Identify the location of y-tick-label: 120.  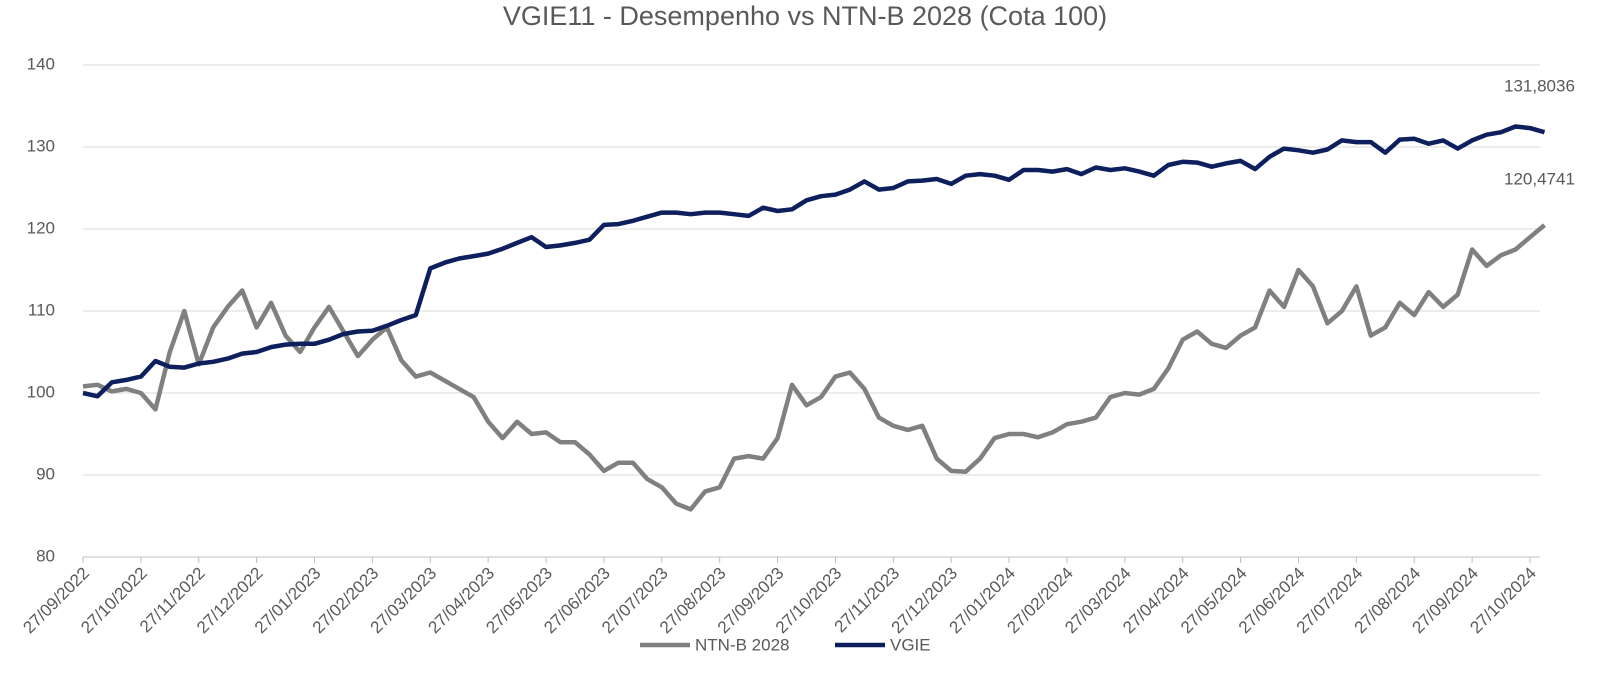
(41, 227).